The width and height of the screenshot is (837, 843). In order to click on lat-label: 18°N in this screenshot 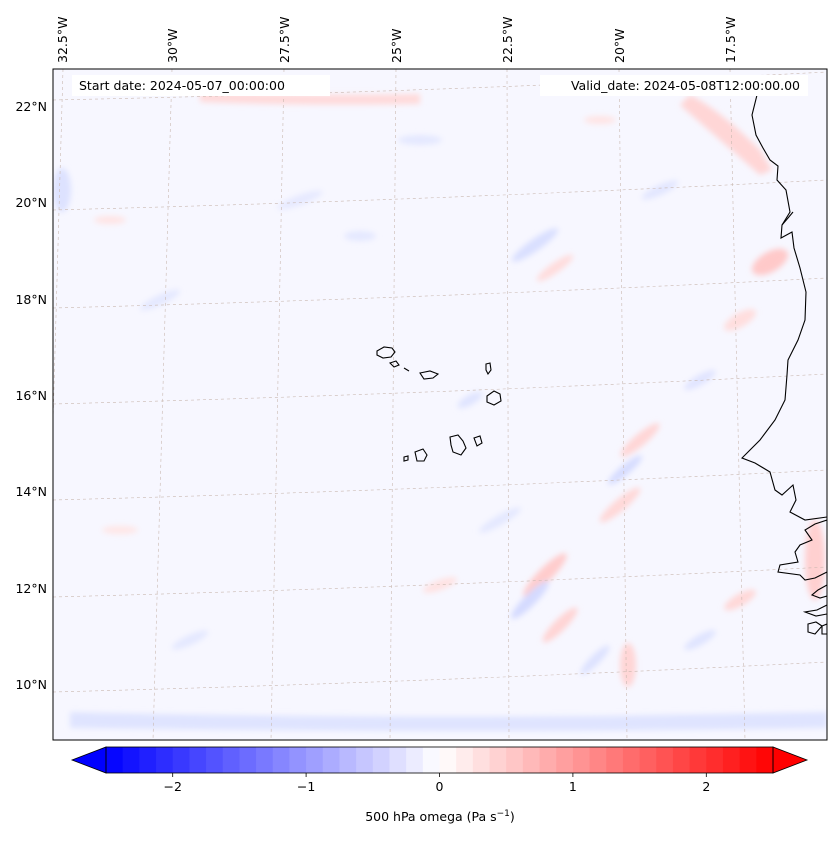, I will do `click(31, 299)`.